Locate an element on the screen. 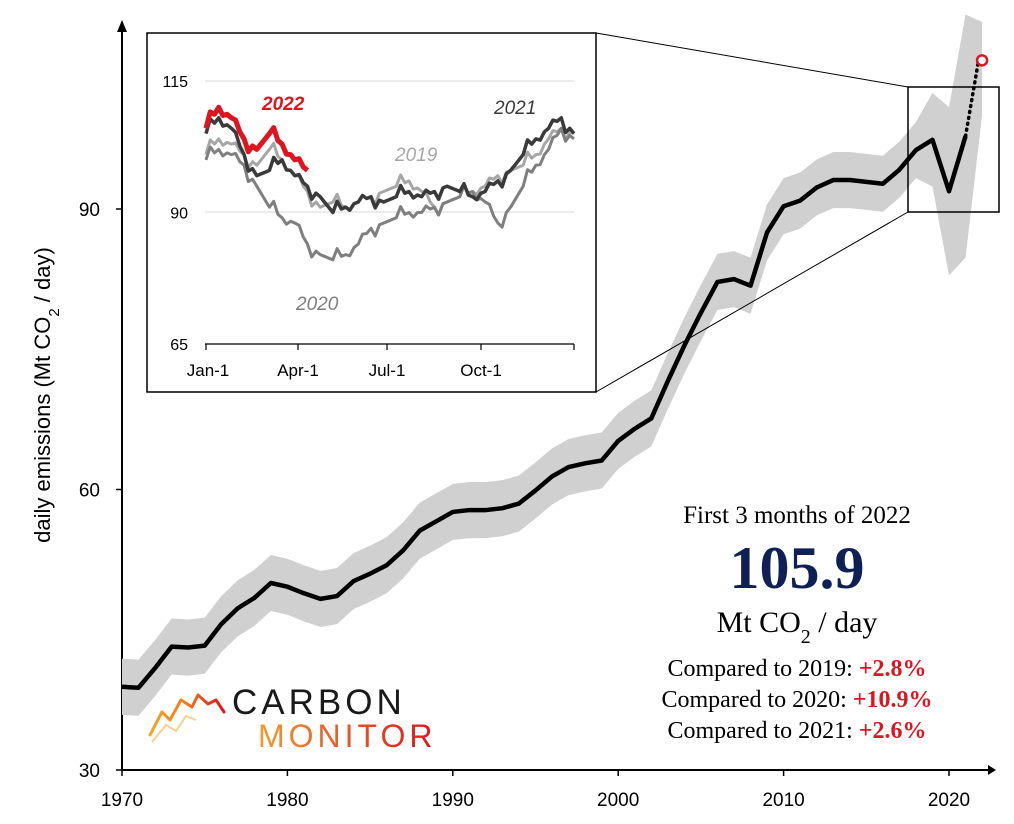  logo-mark-shadow-icon is located at coordinates (174, 728).